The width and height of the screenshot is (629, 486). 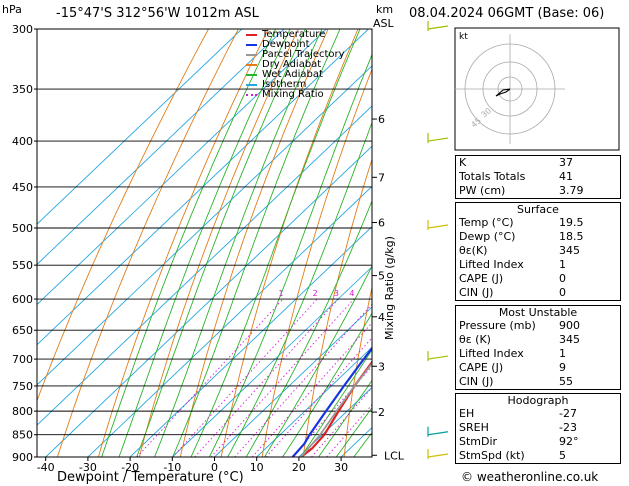 I want to click on index-label: StmDir, so click(x=478, y=441).